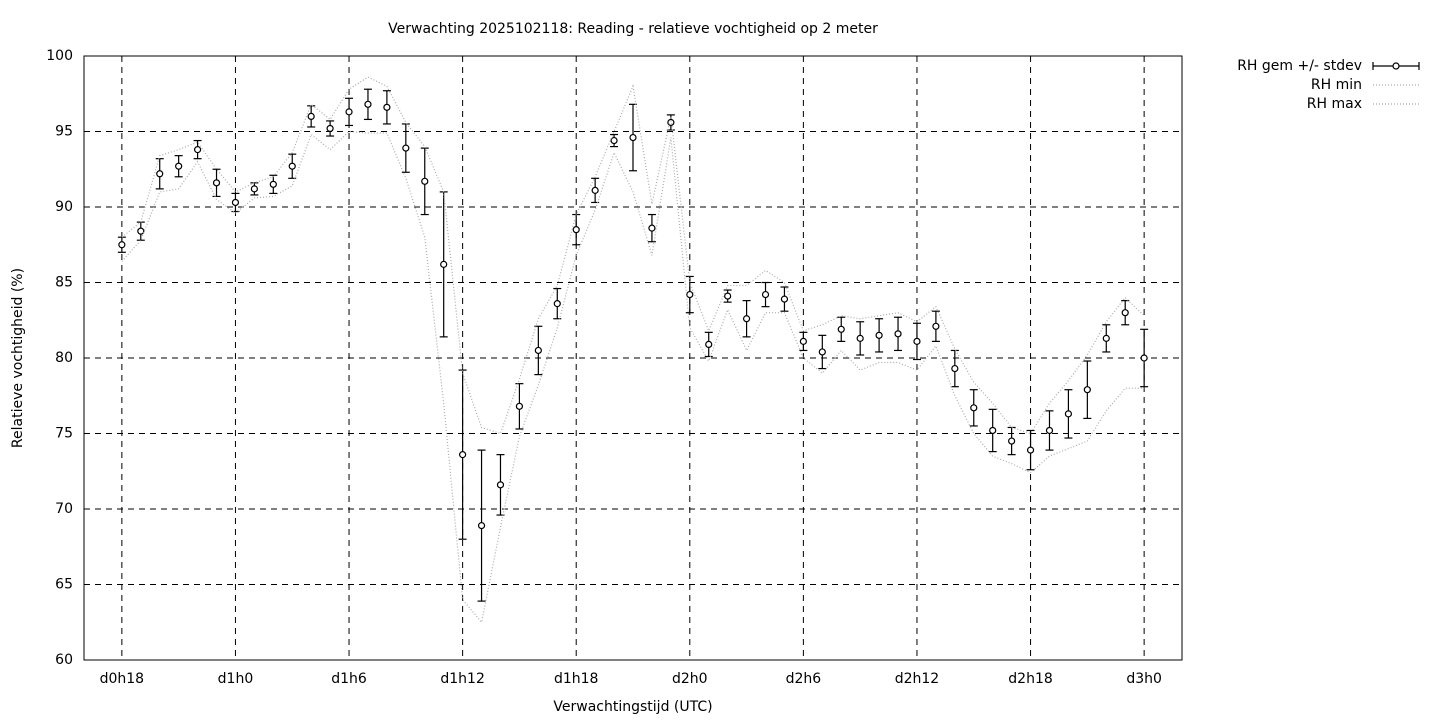  I want to click on x-tick-label: d2h6, so click(804, 679).